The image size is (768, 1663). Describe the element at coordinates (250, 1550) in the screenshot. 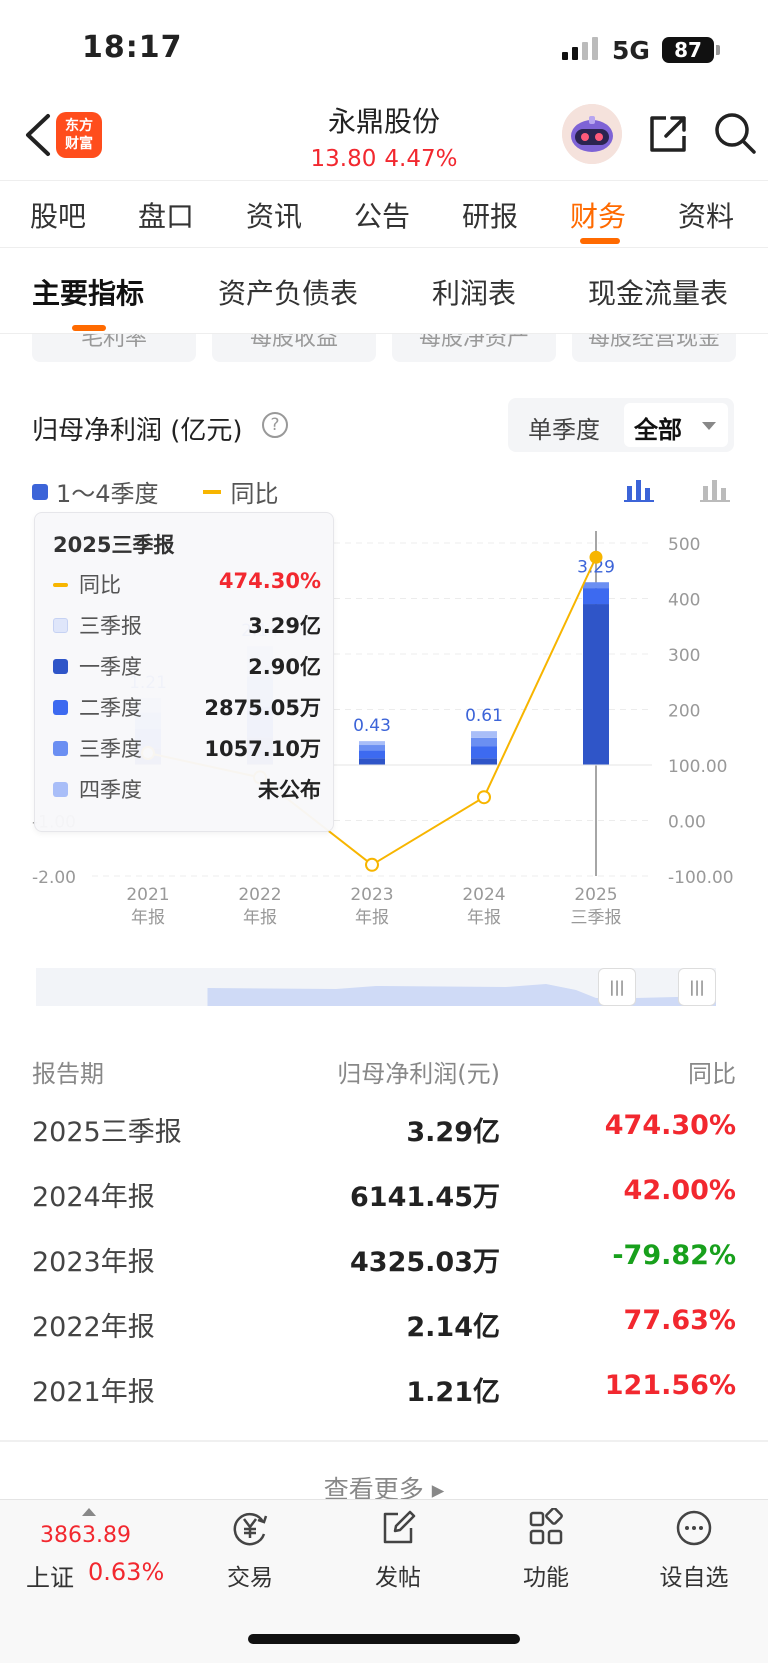

I see `trade-button: 交易` at that location.